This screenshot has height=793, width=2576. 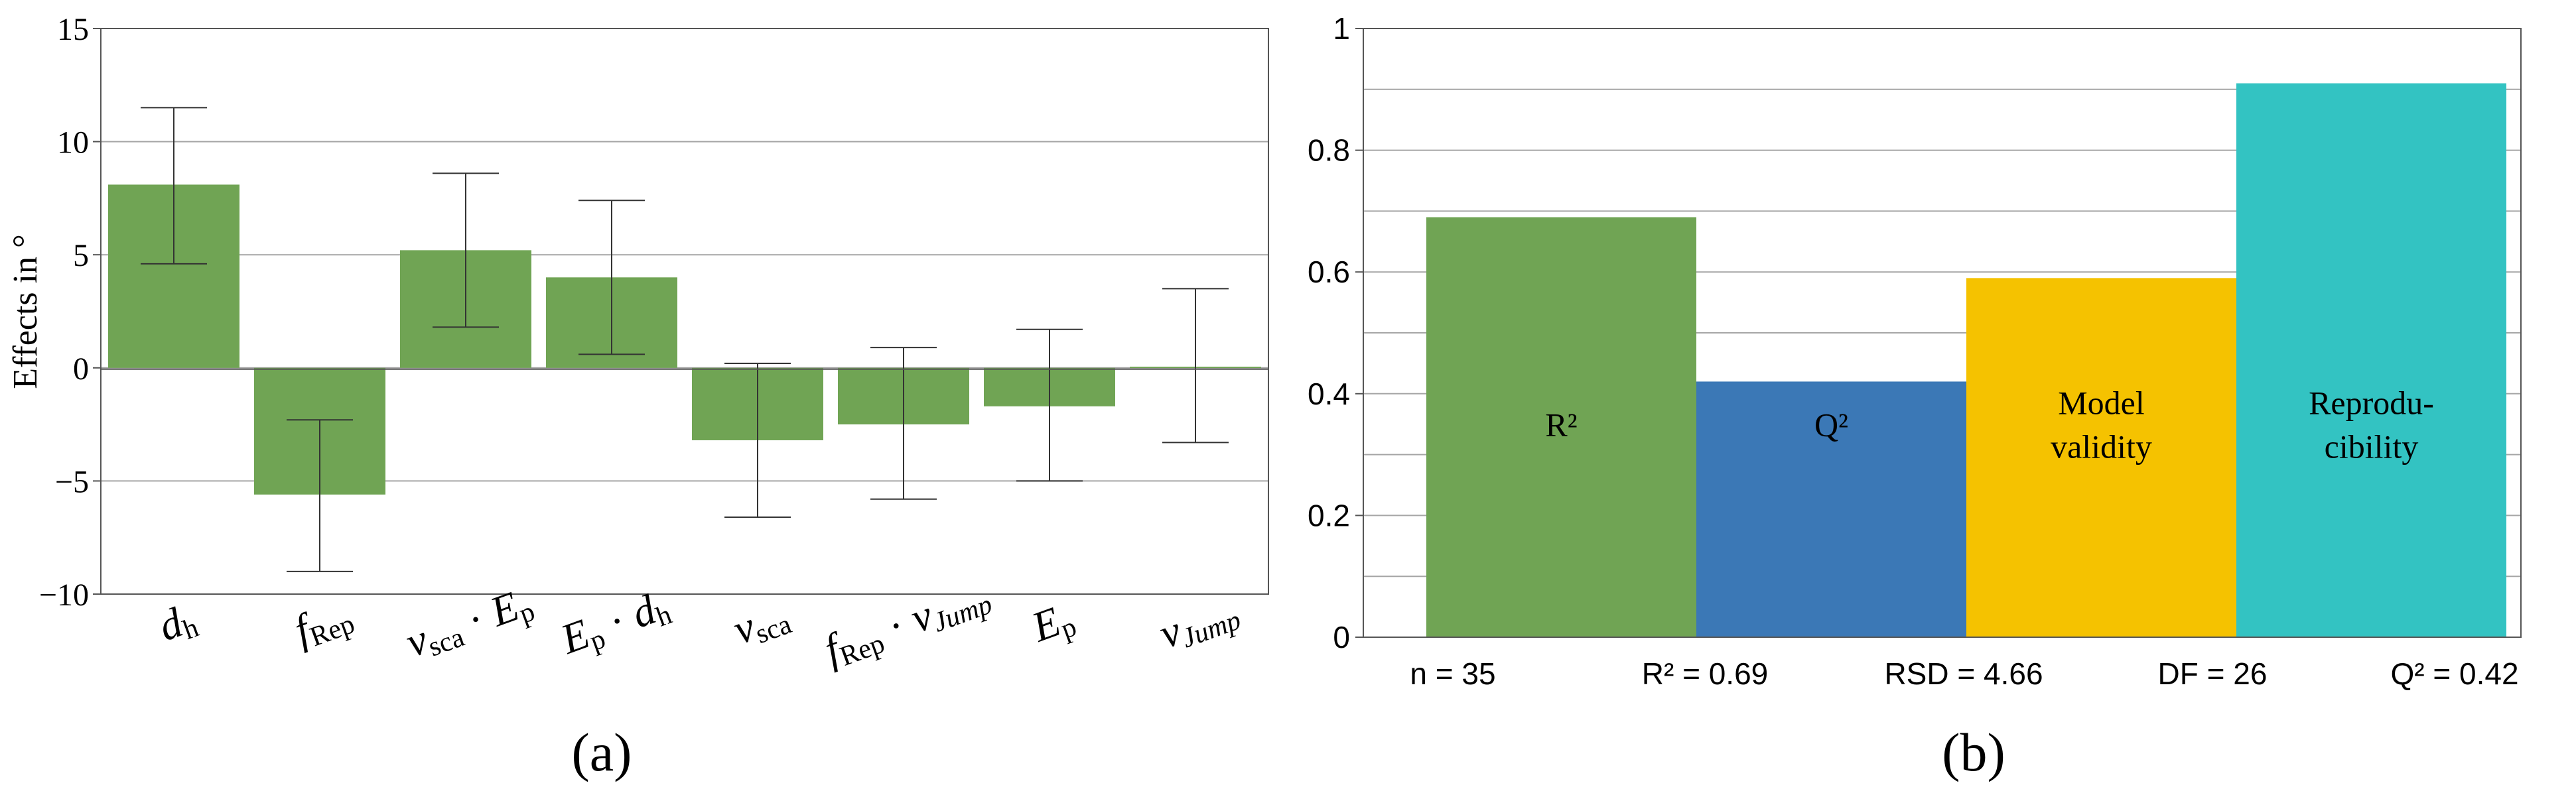 I want to click on x-tick-label: dh, so click(x=178, y=623).